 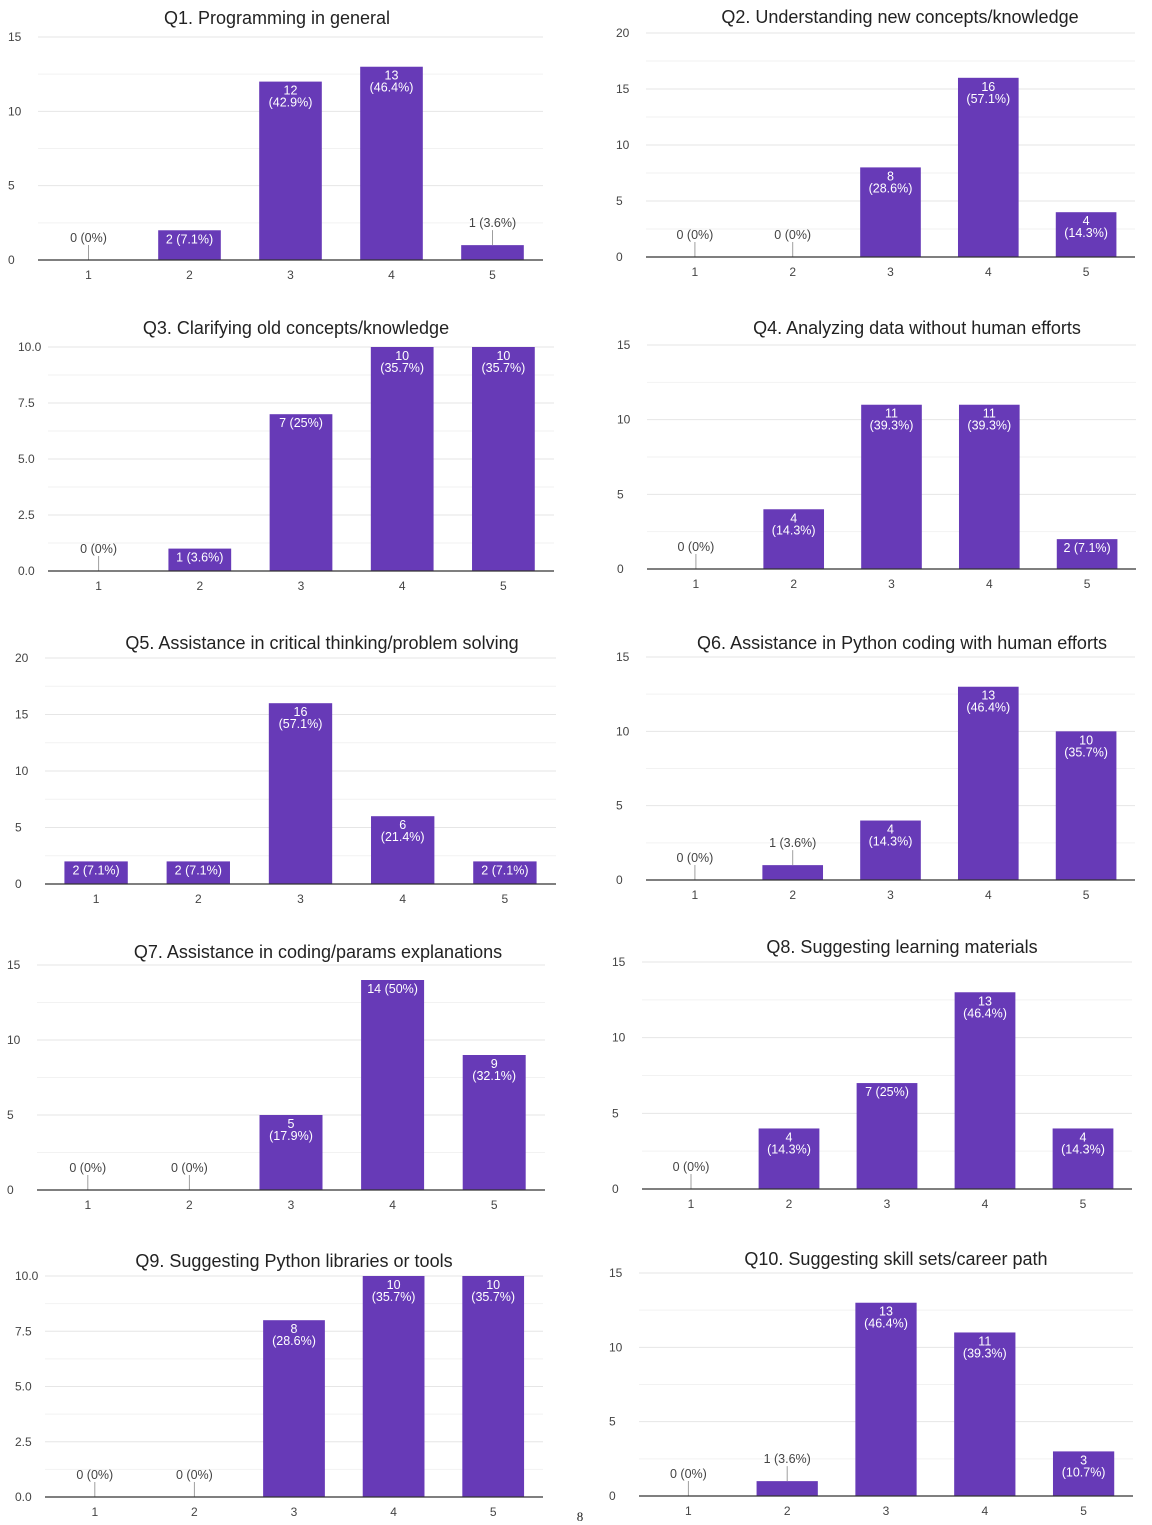 What do you see at coordinates (403, 837) in the screenshot?
I see `data-label: (21.4%)` at bounding box center [403, 837].